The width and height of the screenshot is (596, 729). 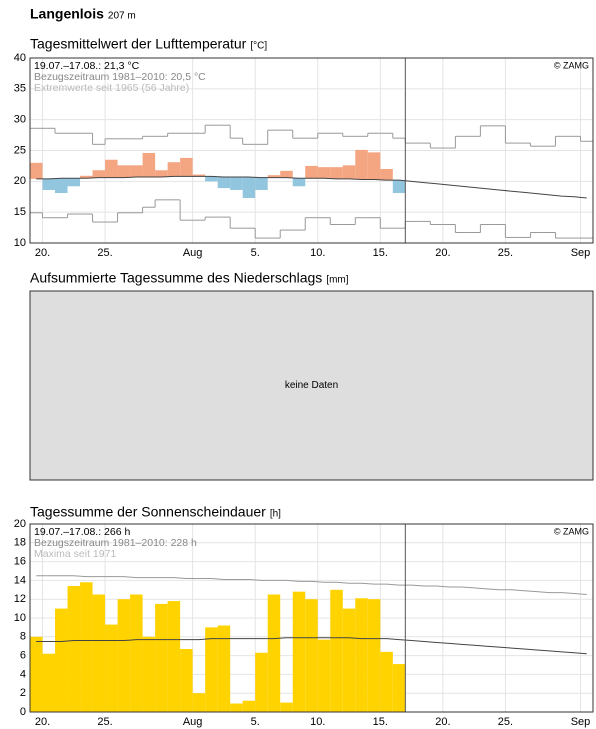 I want to click on y-tick-label: 6, so click(x=23, y=656).